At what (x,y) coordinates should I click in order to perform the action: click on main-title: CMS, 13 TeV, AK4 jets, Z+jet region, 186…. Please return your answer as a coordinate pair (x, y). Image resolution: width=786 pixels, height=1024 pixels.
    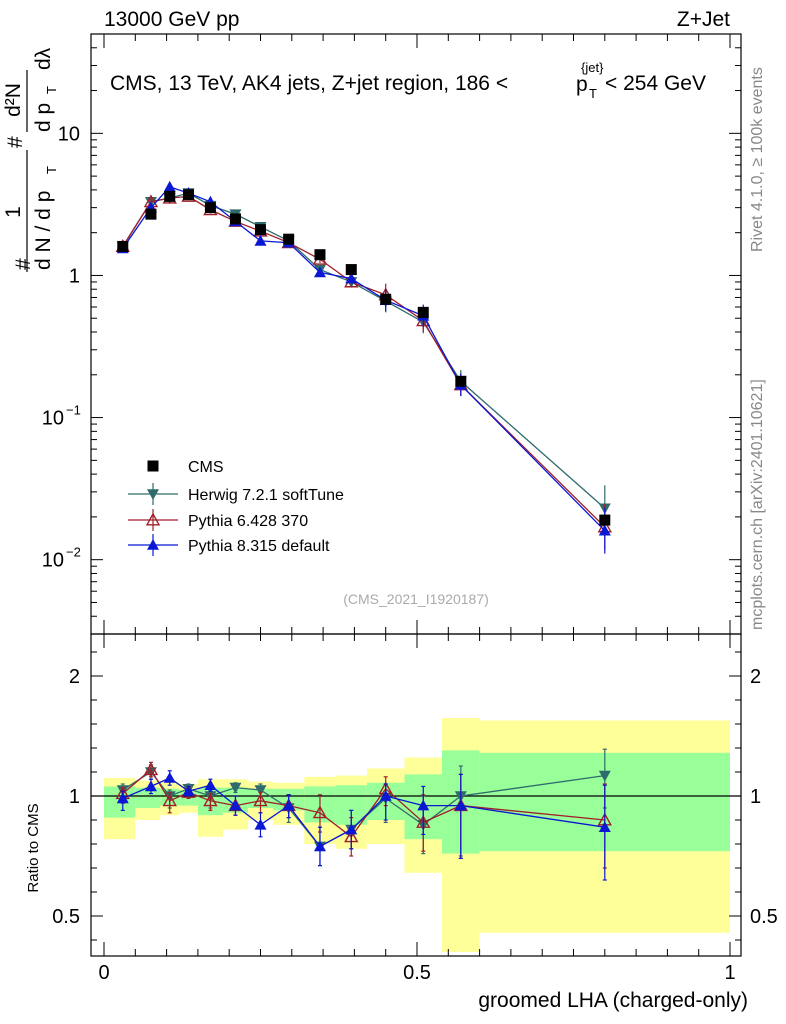
    Looking at the image, I should click on (309, 83).